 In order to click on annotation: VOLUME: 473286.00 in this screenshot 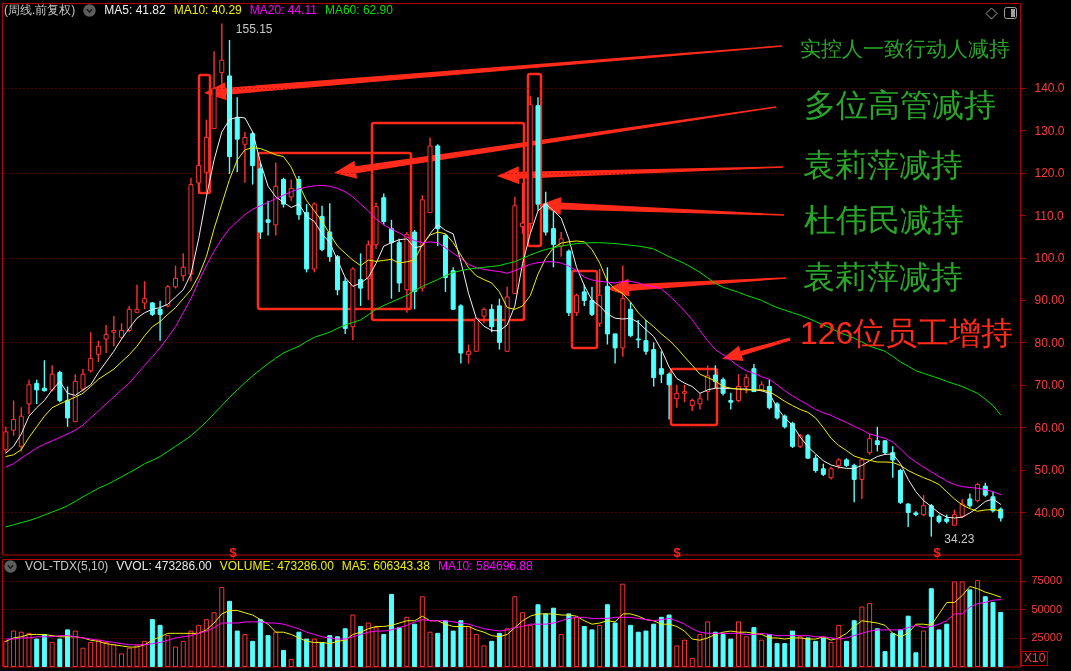, I will do `click(276, 566)`.